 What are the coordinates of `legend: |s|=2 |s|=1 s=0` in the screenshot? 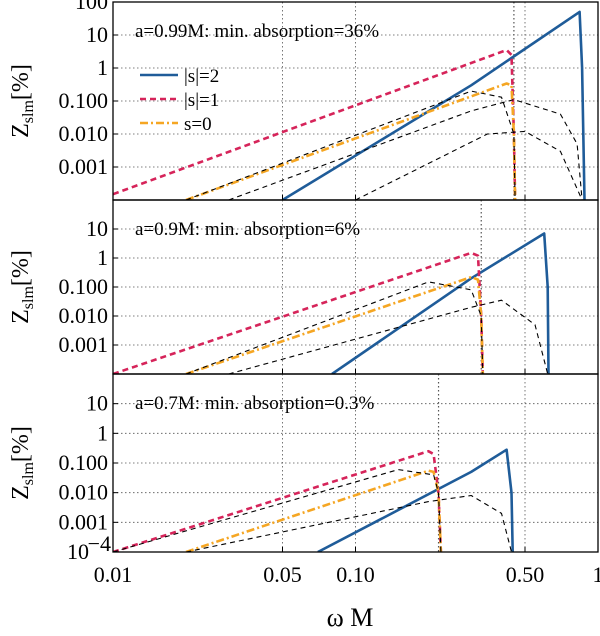 It's located at (179, 100).